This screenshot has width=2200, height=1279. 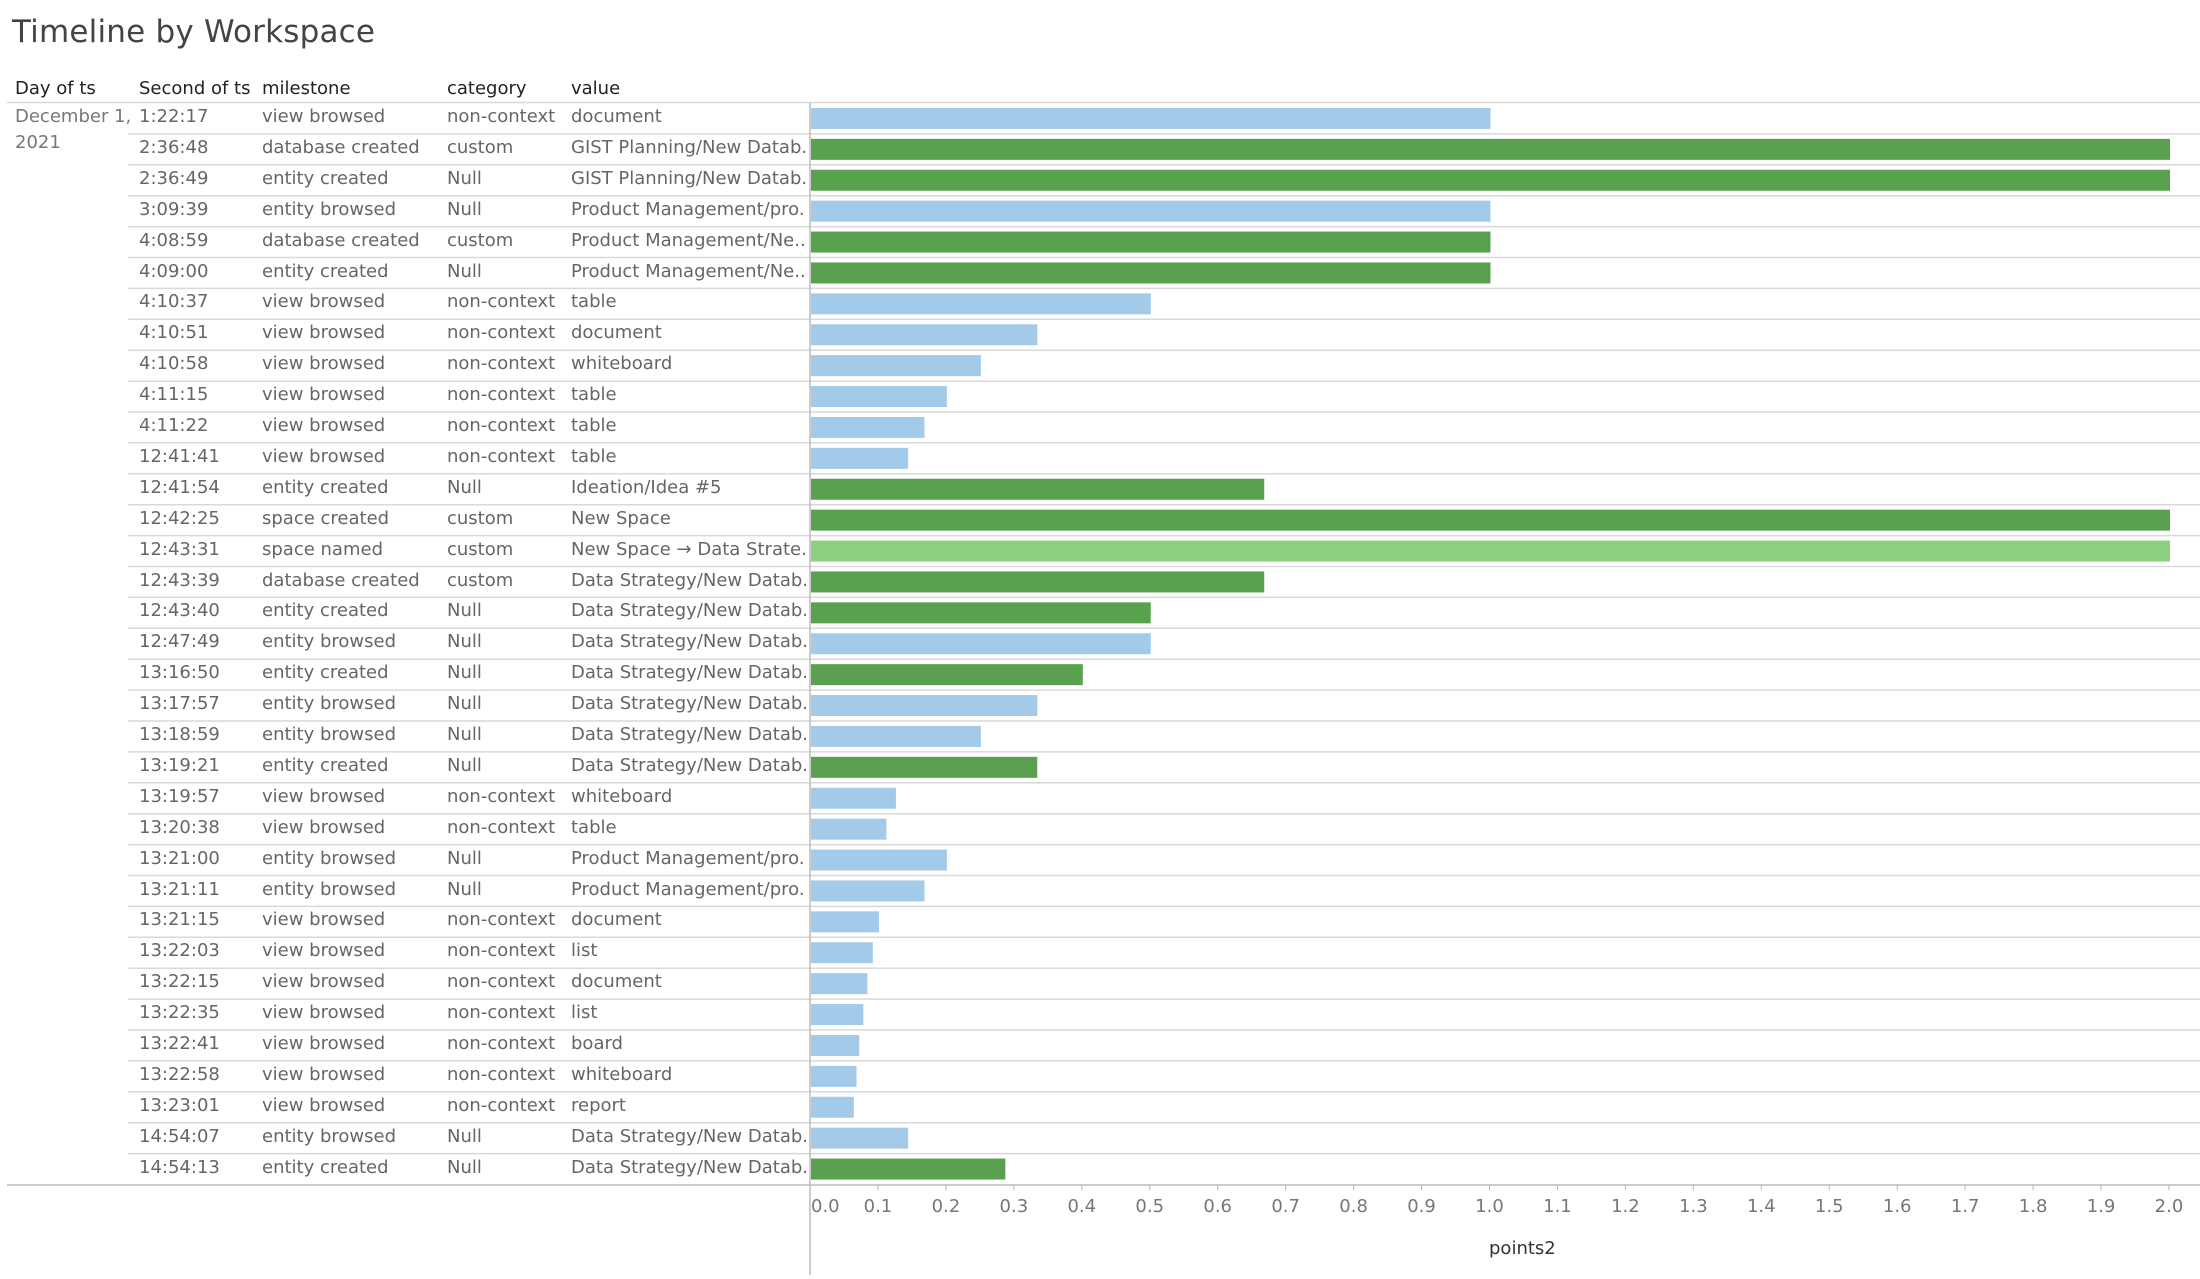 I want to click on cell-milestone: database created, so click(x=341, y=147).